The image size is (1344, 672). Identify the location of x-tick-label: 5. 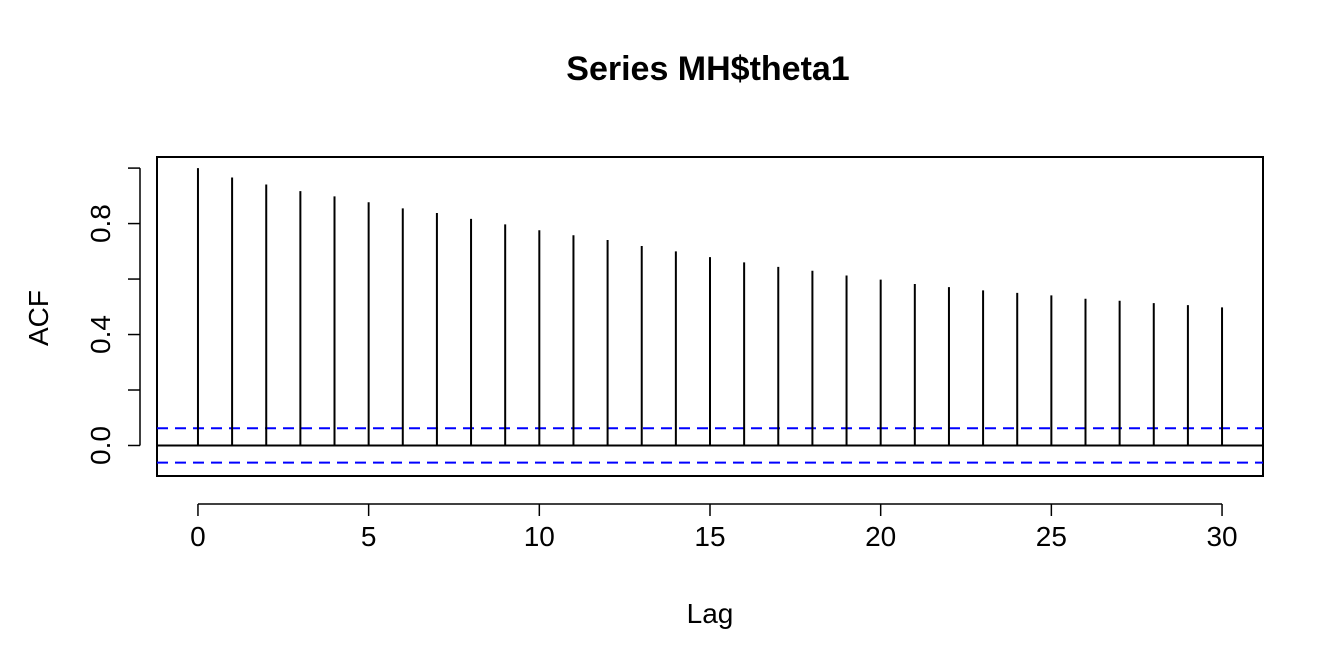
(369, 536).